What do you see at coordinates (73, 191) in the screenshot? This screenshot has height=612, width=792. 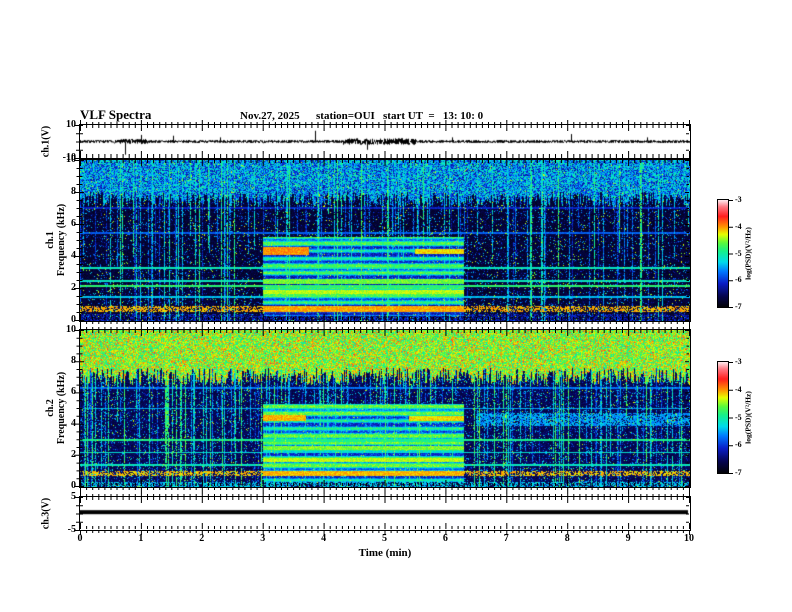 I see `spec1-ytick-label: 8` at bounding box center [73, 191].